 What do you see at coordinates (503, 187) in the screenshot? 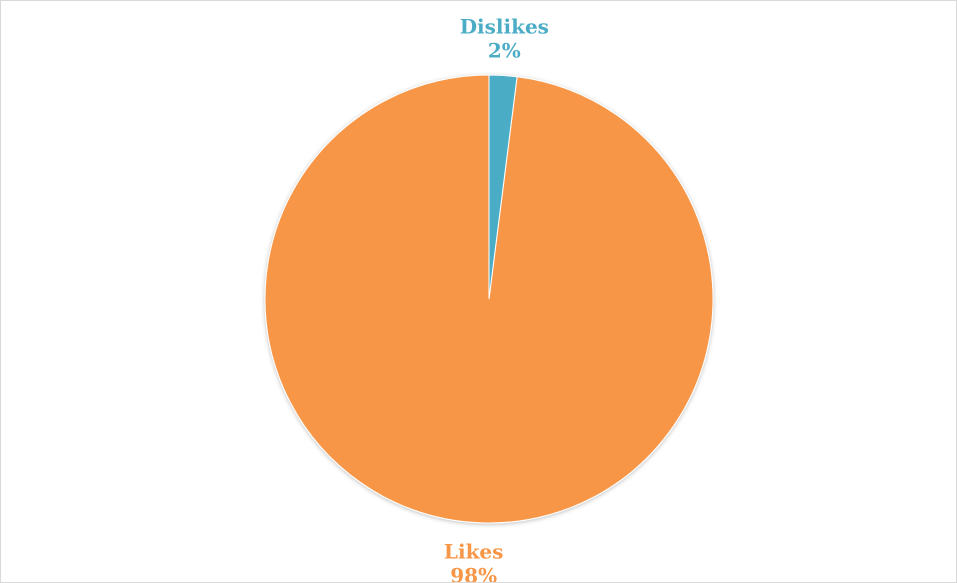
I see `pie-slice-dislikes` at bounding box center [503, 187].